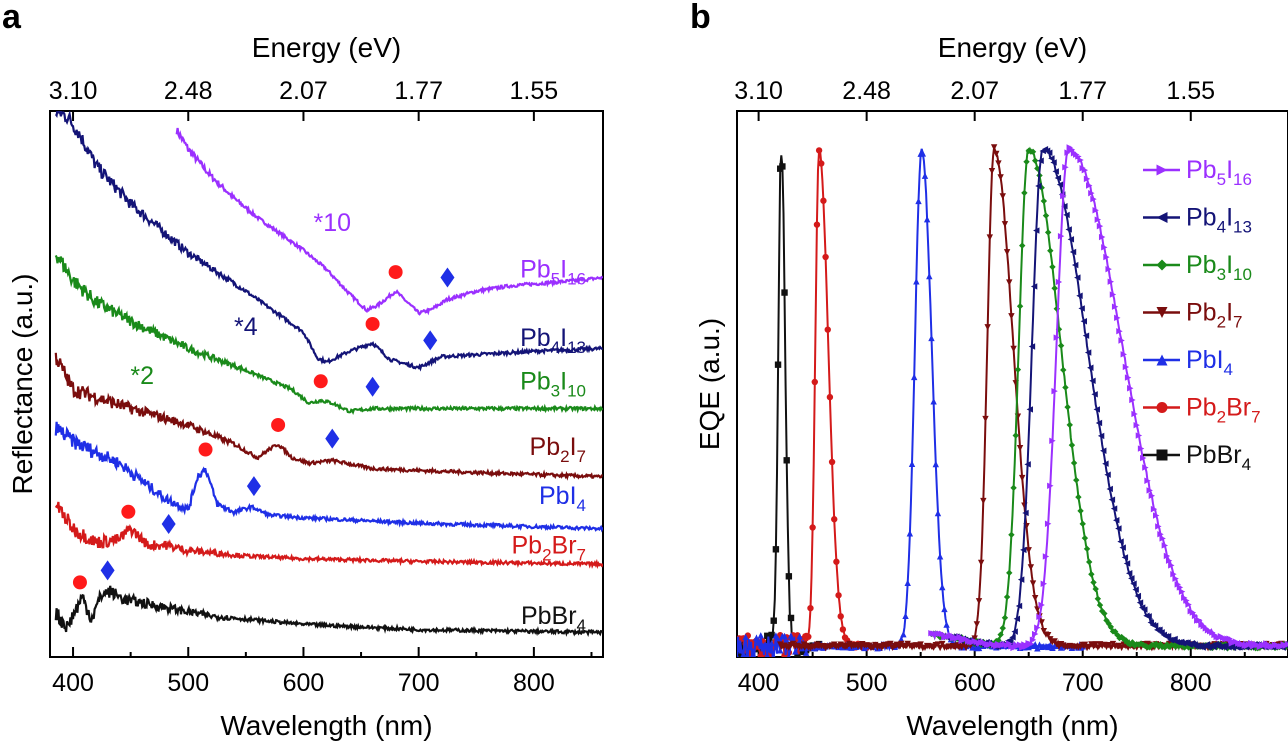 This screenshot has height=750, width=1288. What do you see at coordinates (332, 223) in the screenshot?
I see `multiplier-label--10: *10` at bounding box center [332, 223].